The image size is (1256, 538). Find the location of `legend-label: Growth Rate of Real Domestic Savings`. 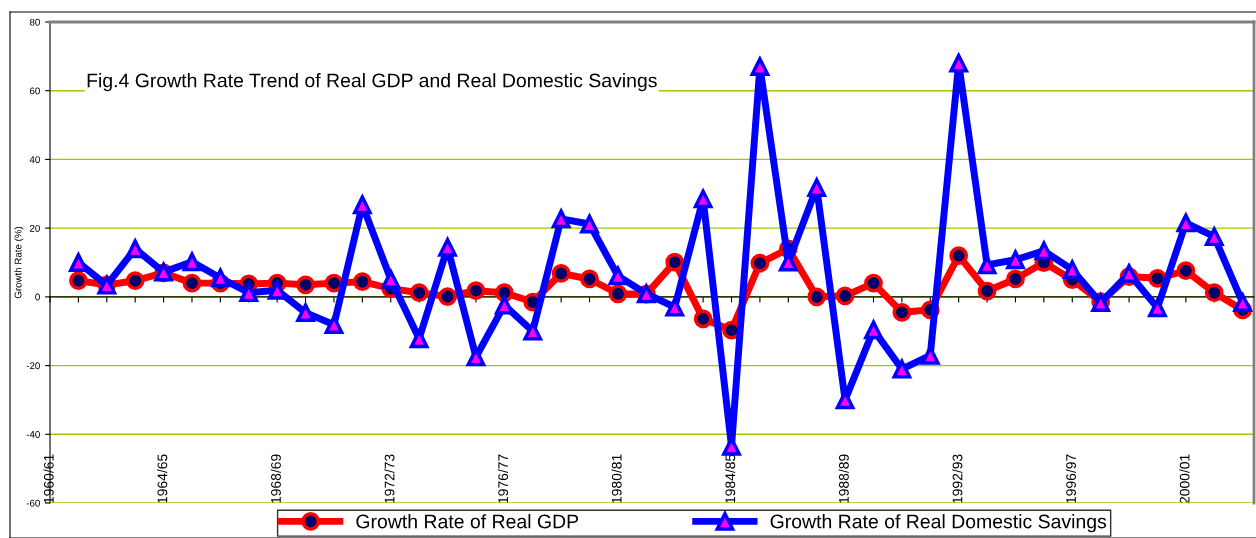

legend-label: Growth Rate of Real Domestic Savings is located at coordinates (938, 523).